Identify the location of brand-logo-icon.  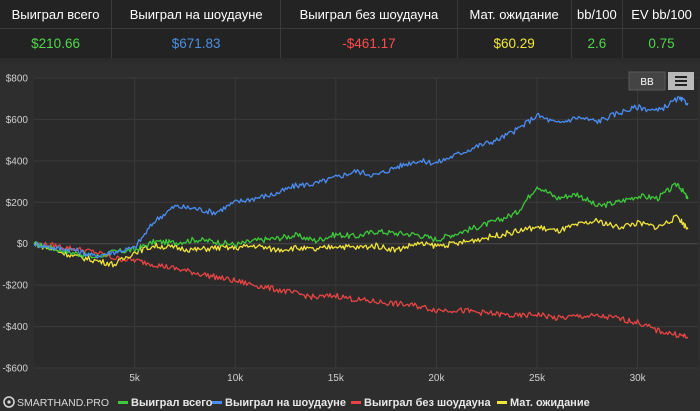
(9, 402).